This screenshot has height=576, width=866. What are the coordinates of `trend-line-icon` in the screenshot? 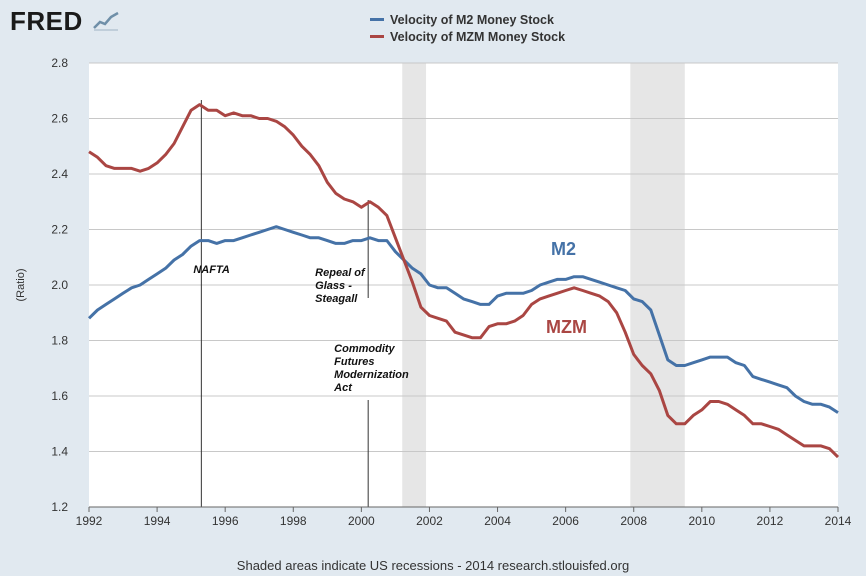 It's located at (106, 21).